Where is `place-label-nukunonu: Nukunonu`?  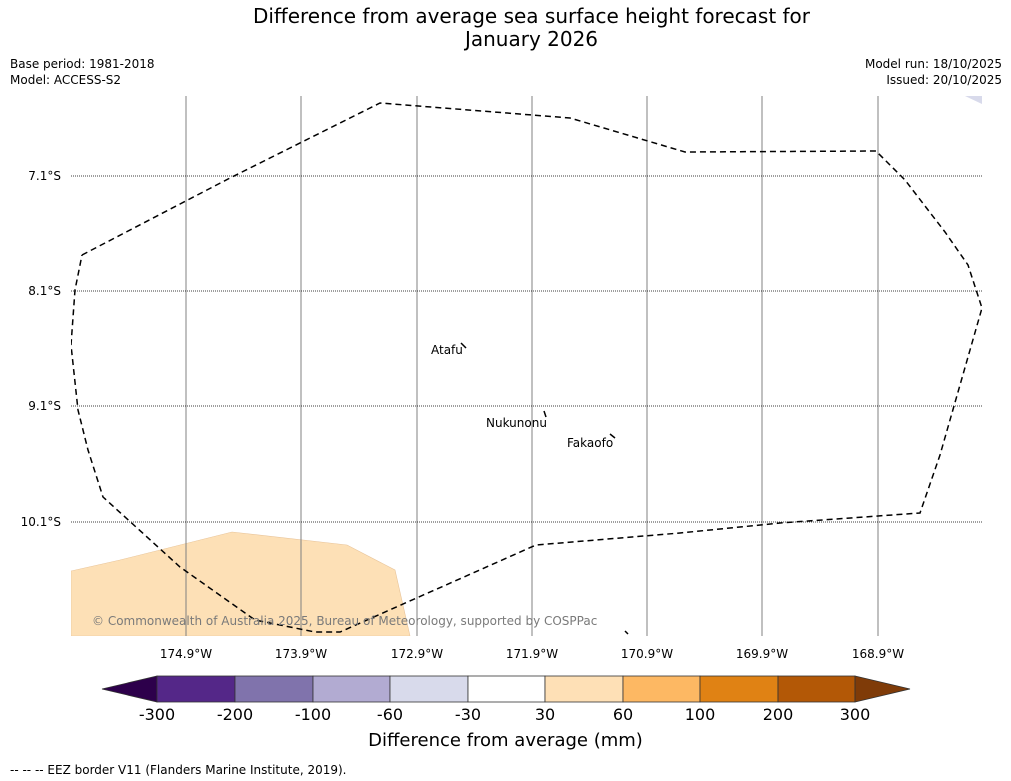
place-label-nukunonu: Nukunonu is located at coordinates (516, 423).